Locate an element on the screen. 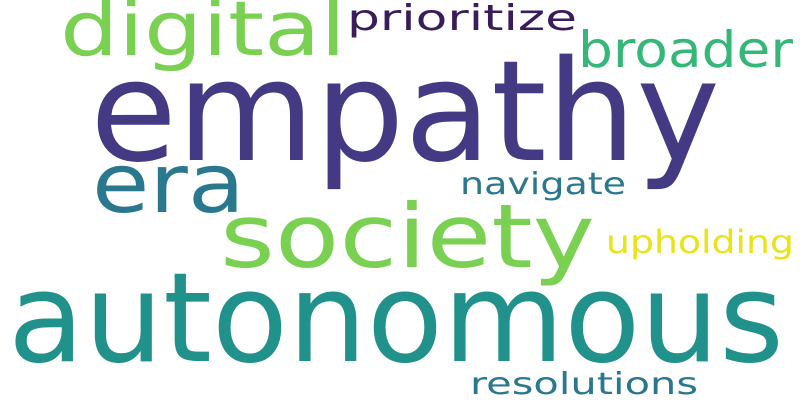  word-era: era is located at coordinates (168, 184).